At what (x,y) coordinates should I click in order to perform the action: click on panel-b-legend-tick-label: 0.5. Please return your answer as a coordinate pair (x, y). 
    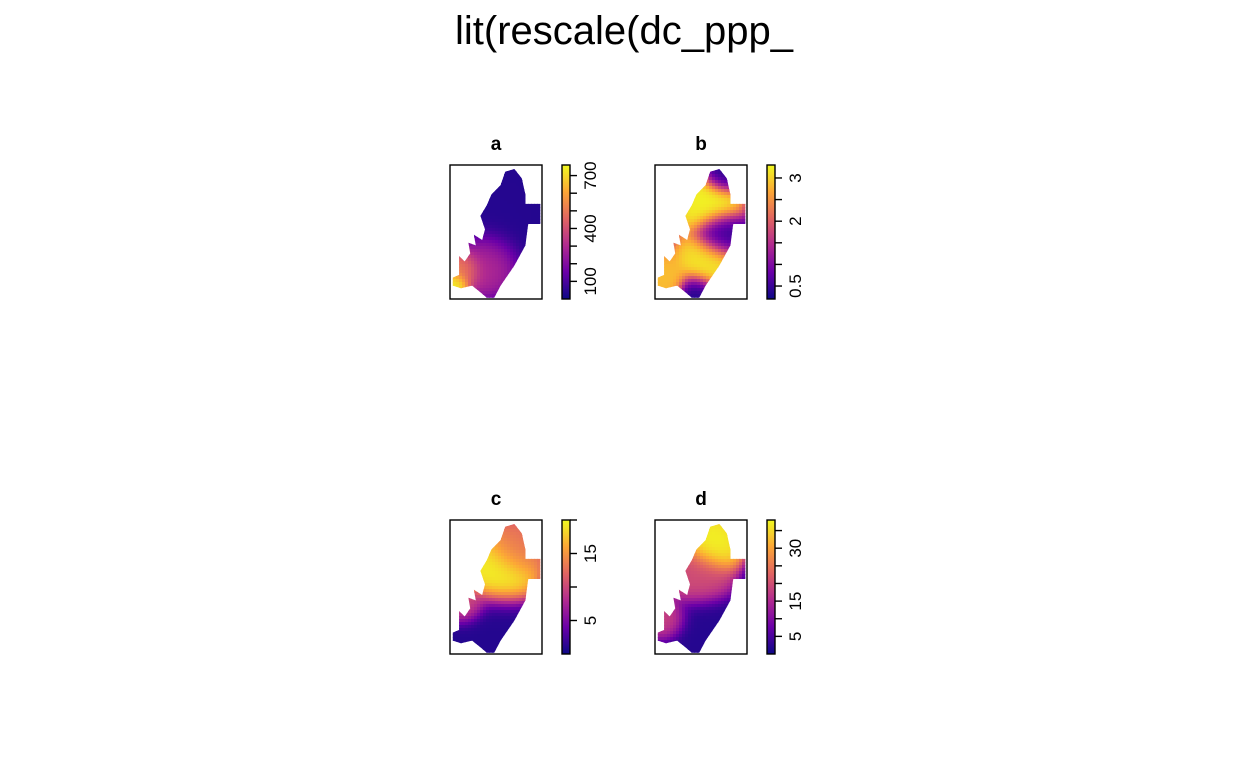
    Looking at the image, I should click on (795, 286).